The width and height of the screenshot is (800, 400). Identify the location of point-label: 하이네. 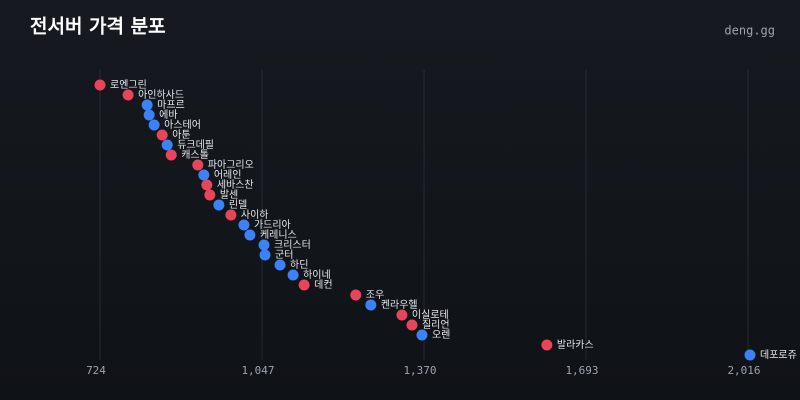
(317, 274).